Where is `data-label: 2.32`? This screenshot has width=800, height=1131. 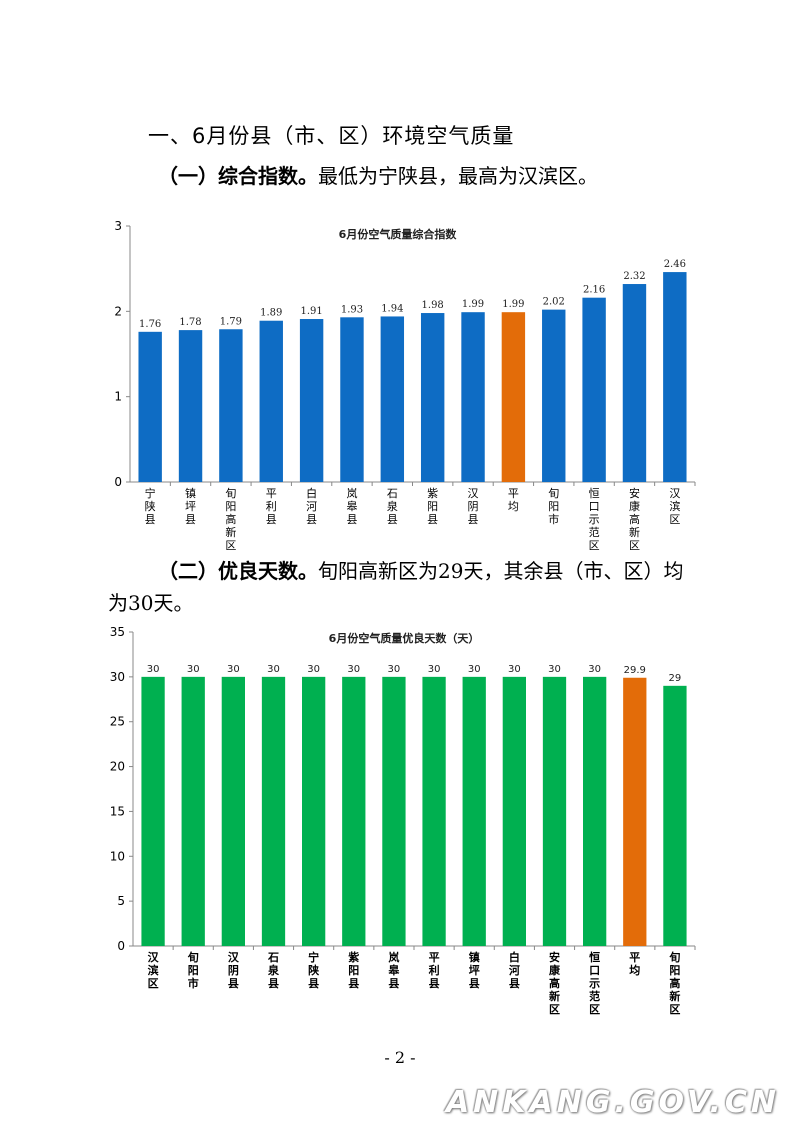 data-label: 2.32 is located at coordinates (634, 276).